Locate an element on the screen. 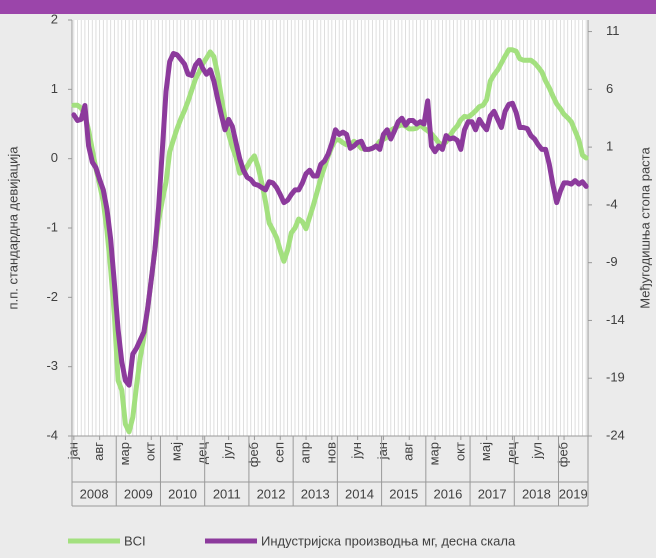 This screenshot has height=558, width=656. y2-tick-label: -4 is located at coordinates (612, 203).